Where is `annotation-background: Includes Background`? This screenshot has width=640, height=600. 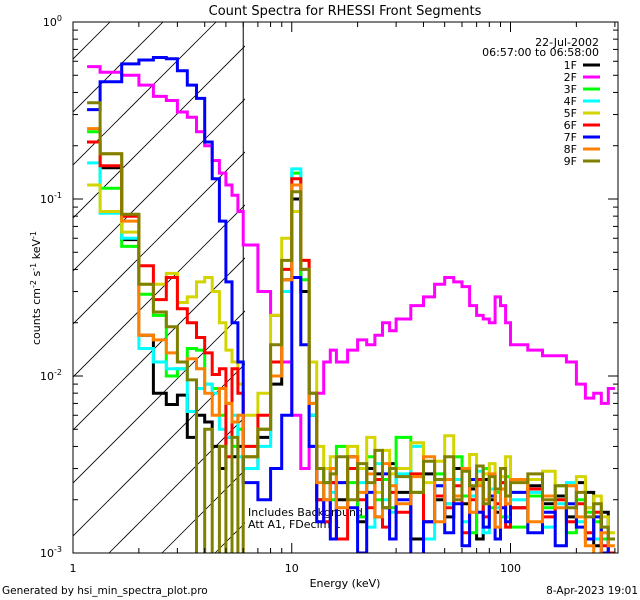
annotation-background: Includes Background is located at coordinates (305, 512).